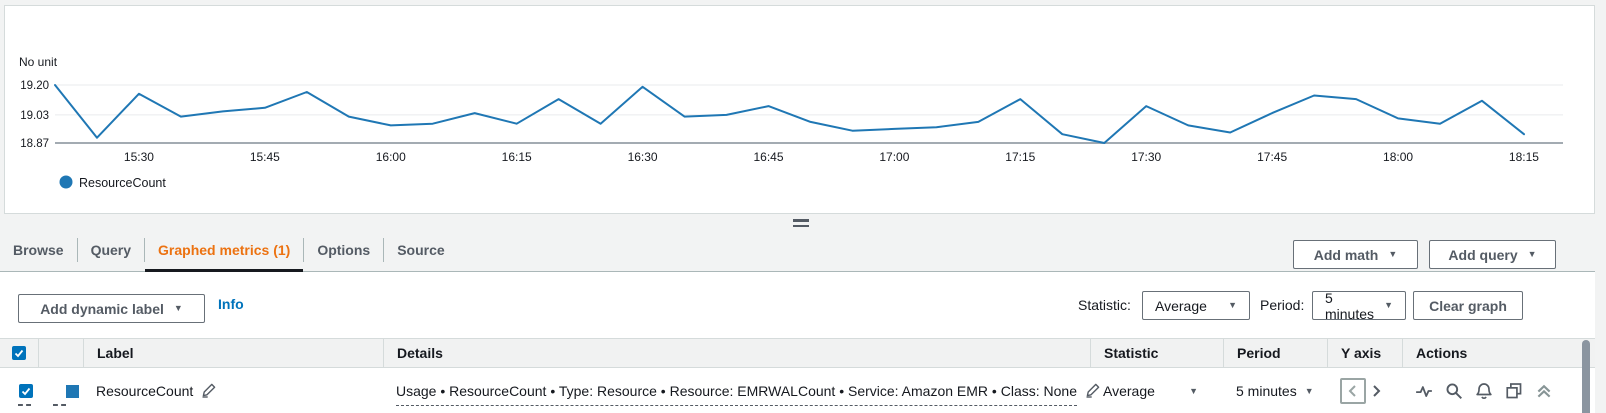 The width and height of the screenshot is (1606, 413). What do you see at coordinates (894, 157) in the screenshot?
I see `svg-text: 17:00` at bounding box center [894, 157].